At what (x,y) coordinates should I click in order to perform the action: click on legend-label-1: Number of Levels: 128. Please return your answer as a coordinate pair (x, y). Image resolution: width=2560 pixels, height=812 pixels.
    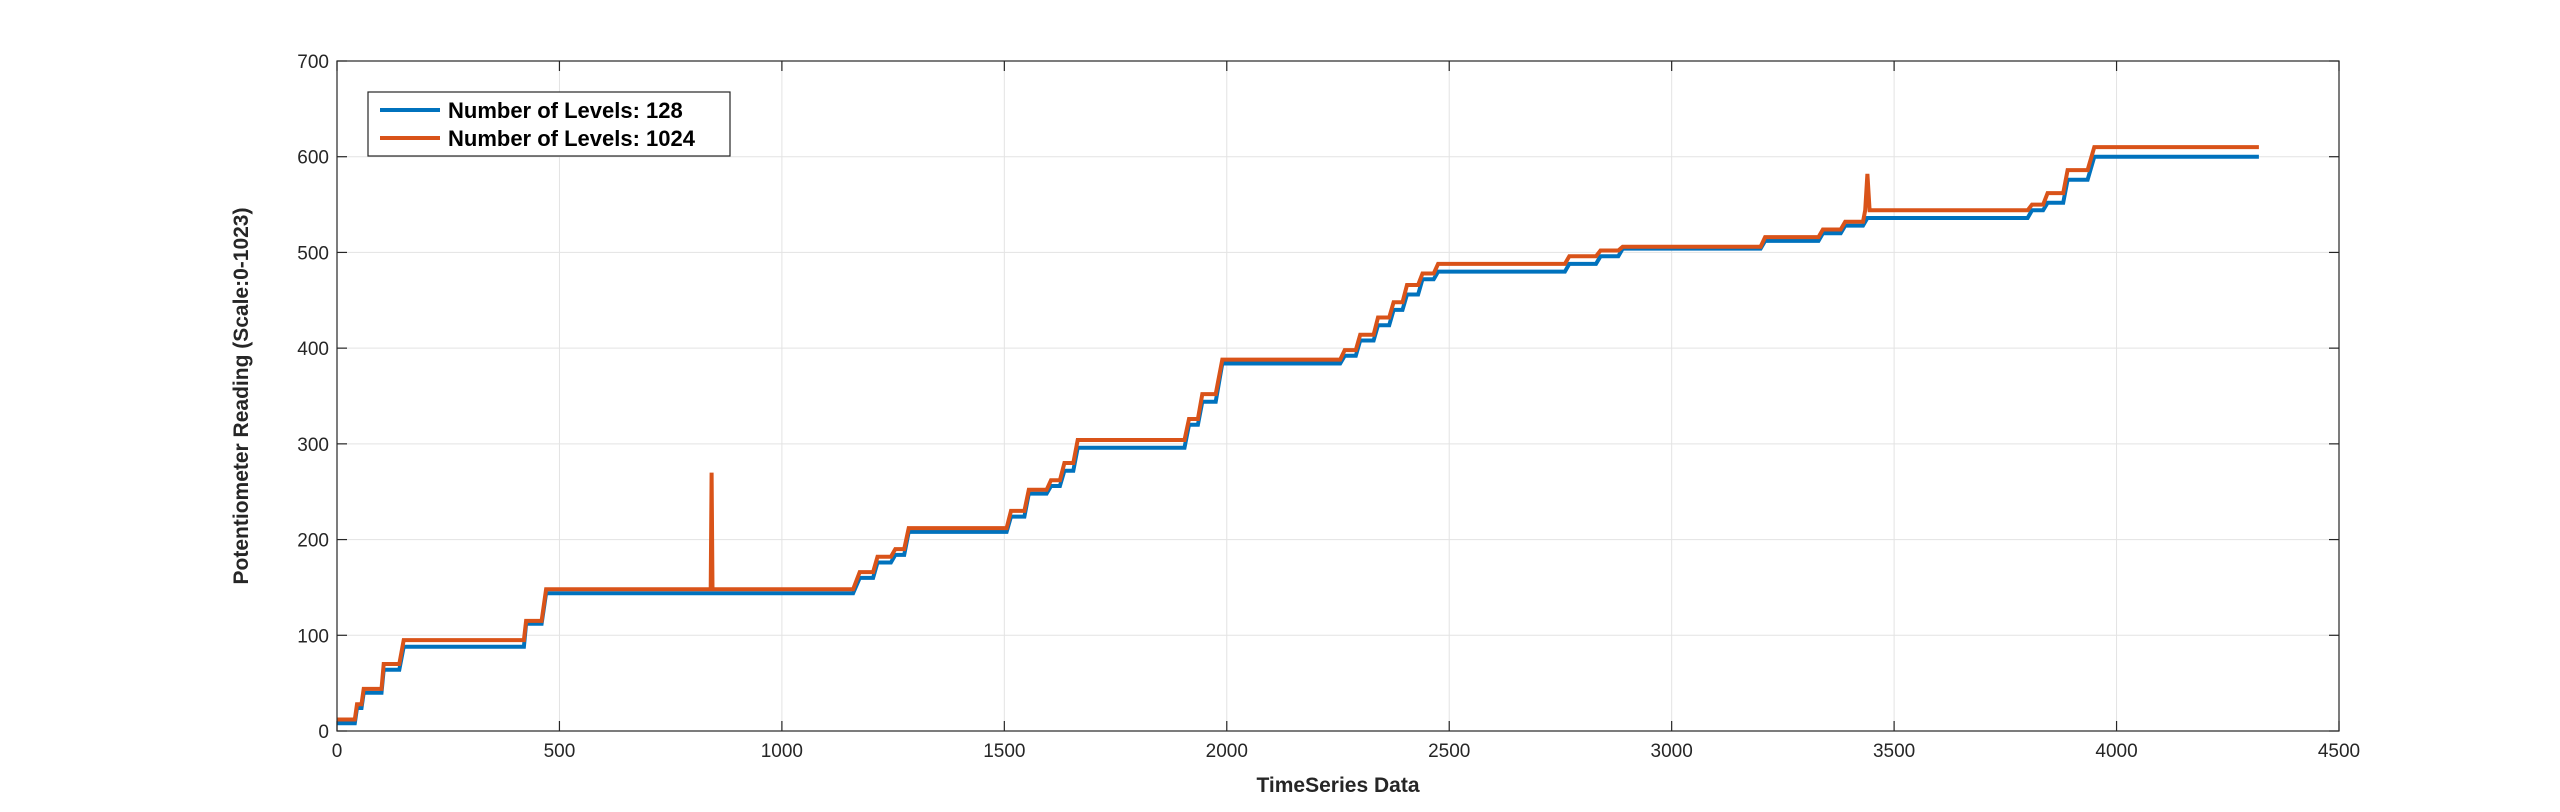
    Looking at the image, I should click on (565, 110).